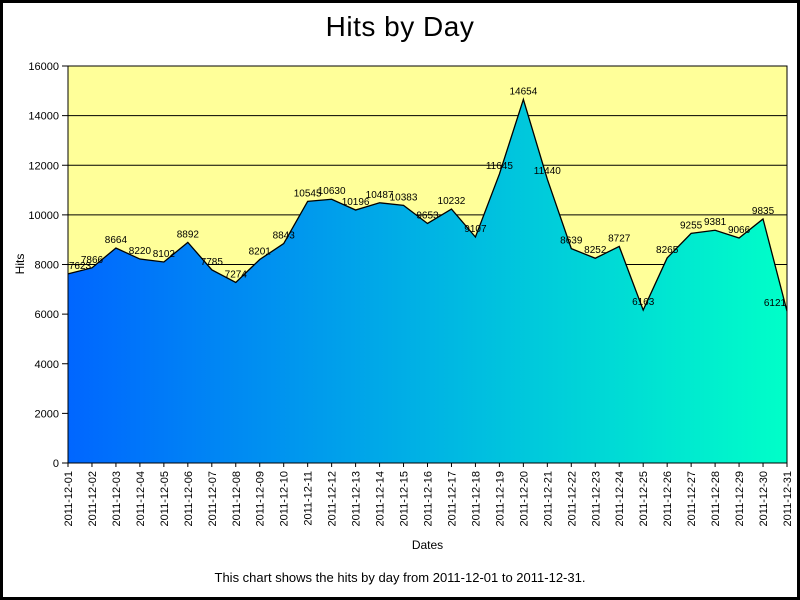 The height and width of the screenshot is (600, 800). I want to click on data-label: 11440, so click(548, 171).